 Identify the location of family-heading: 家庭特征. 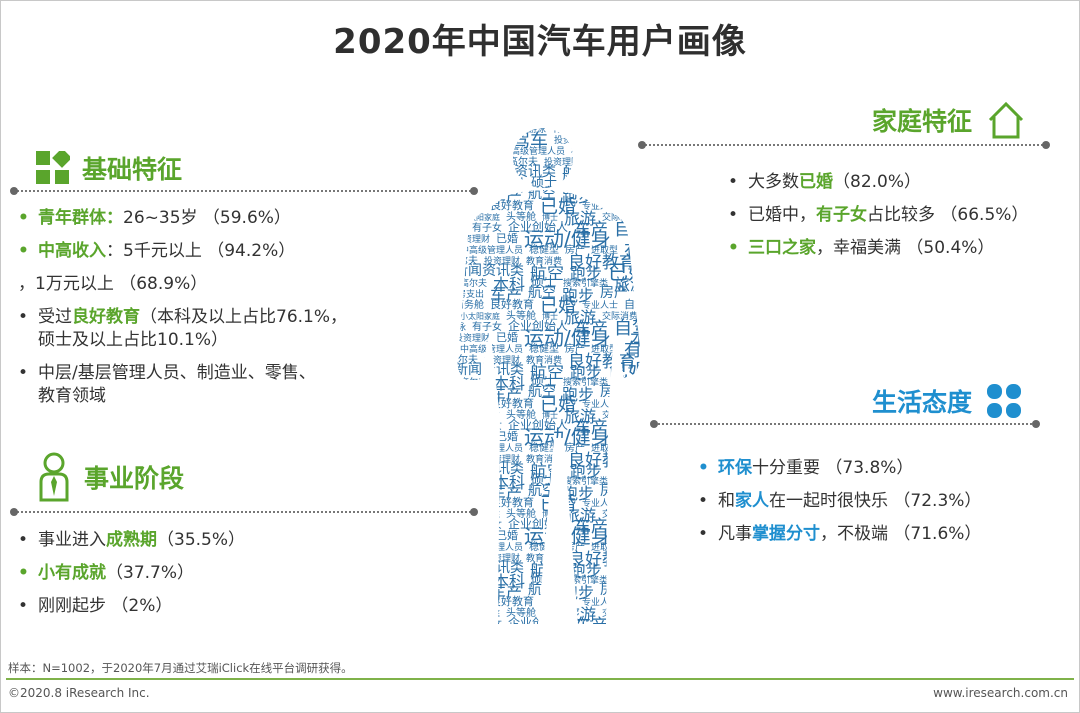
(949, 120).